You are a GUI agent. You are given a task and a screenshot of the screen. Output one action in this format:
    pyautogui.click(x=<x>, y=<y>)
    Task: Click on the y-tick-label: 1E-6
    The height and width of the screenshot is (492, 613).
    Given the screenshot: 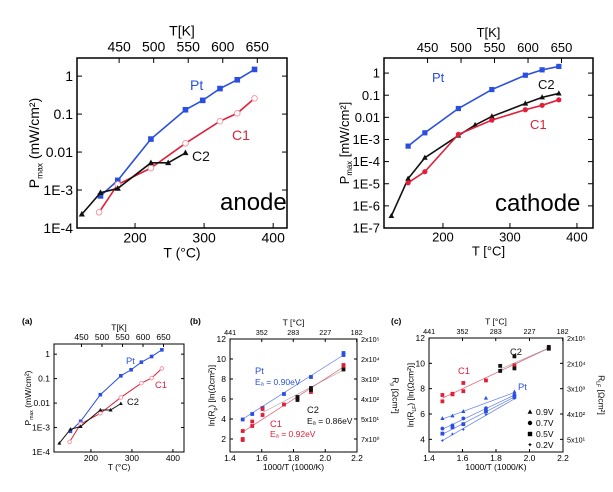 What is the action you would take?
    pyautogui.click(x=366, y=205)
    